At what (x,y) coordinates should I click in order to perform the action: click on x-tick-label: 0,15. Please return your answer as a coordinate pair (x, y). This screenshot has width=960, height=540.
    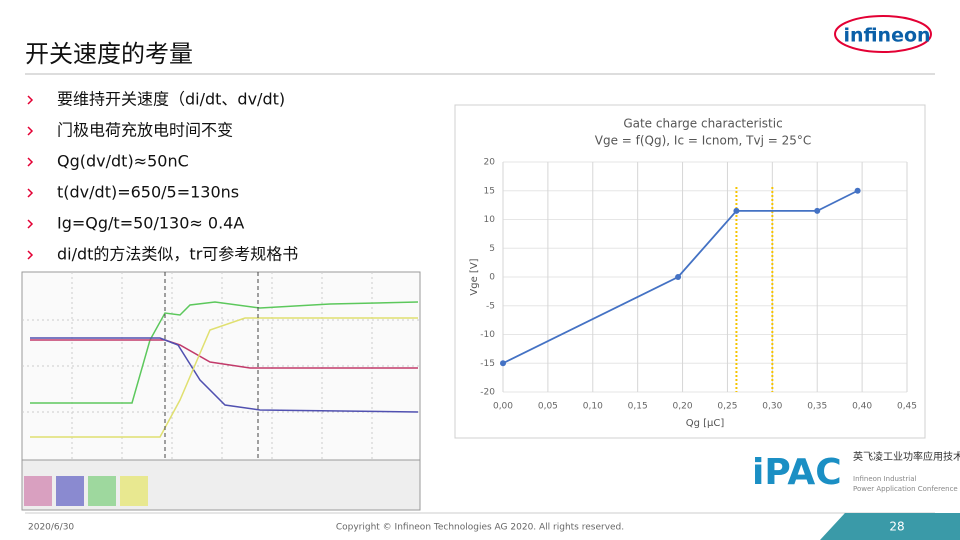
    Looking at the image, I should click on (638, 407).